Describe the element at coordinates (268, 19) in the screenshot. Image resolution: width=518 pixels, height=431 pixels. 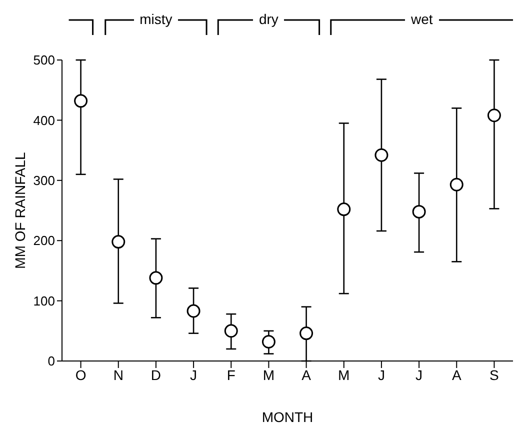
I see `text: dry` at that location.